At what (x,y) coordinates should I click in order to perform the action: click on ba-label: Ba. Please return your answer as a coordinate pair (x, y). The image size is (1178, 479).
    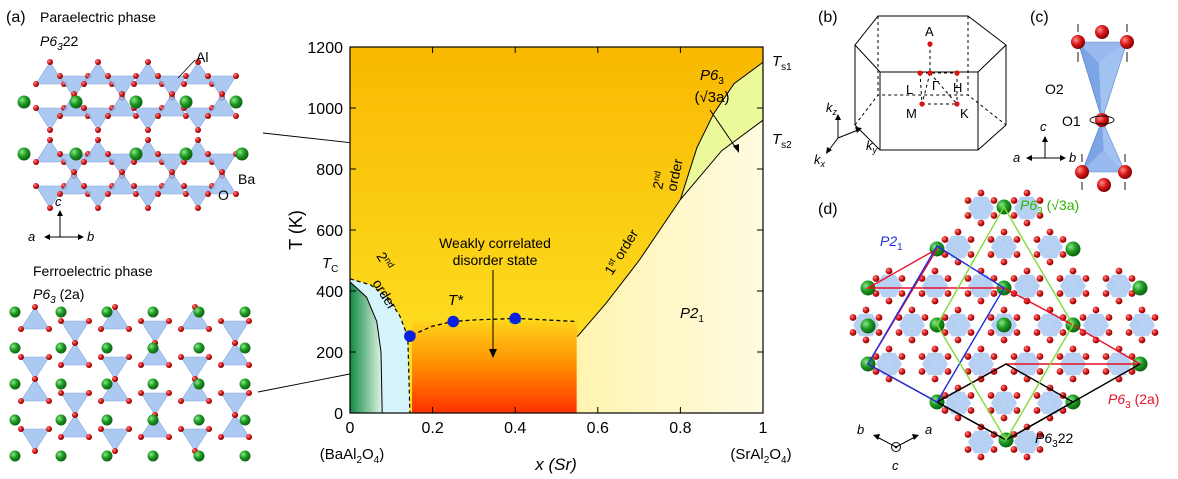
    Looking at the image, I should click on (246, 179).